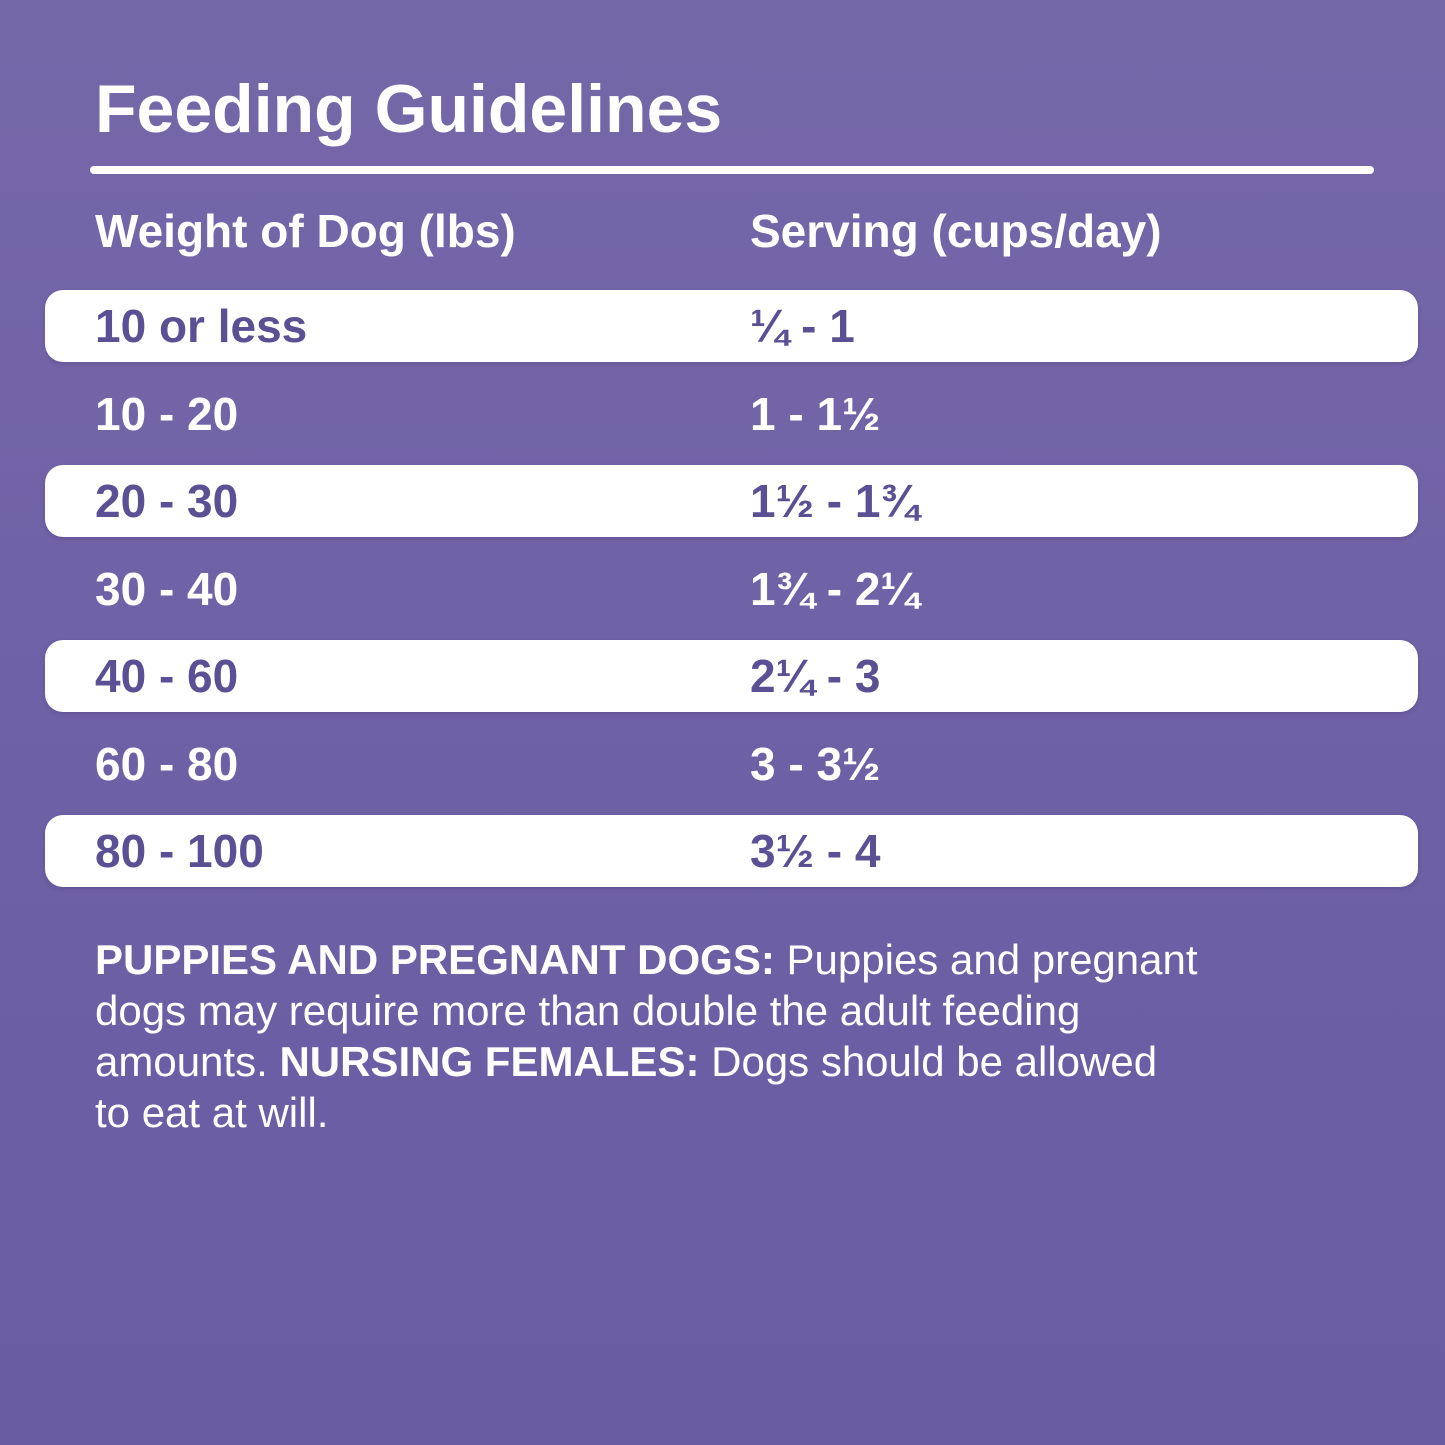 This screenshot has width=1445, height=1445. Describe the element at coordinates (731, 414) in the screenshot. I see `table-row: 10 - 20 1 - 1½` at that location.